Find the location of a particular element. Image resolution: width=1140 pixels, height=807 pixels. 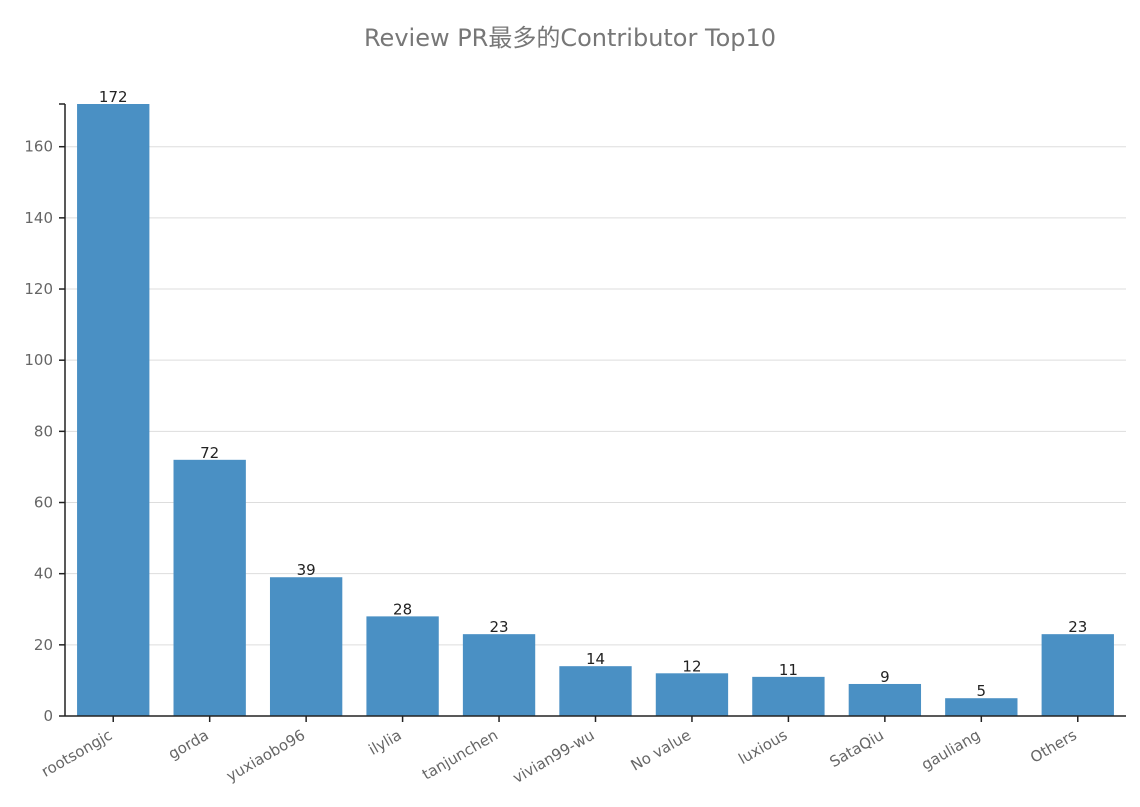

x-tick-label: rootsongjc is located at coordinates (76, 753).